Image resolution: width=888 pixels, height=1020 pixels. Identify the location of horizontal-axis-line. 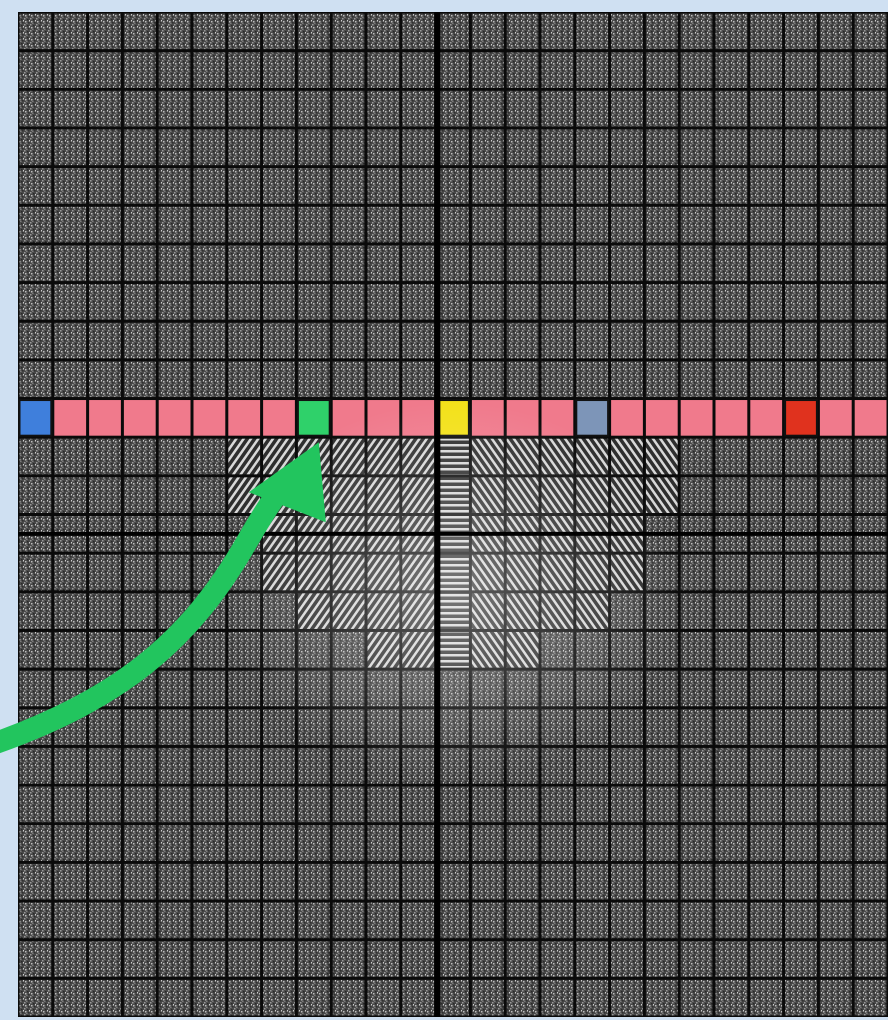
(453, 533).